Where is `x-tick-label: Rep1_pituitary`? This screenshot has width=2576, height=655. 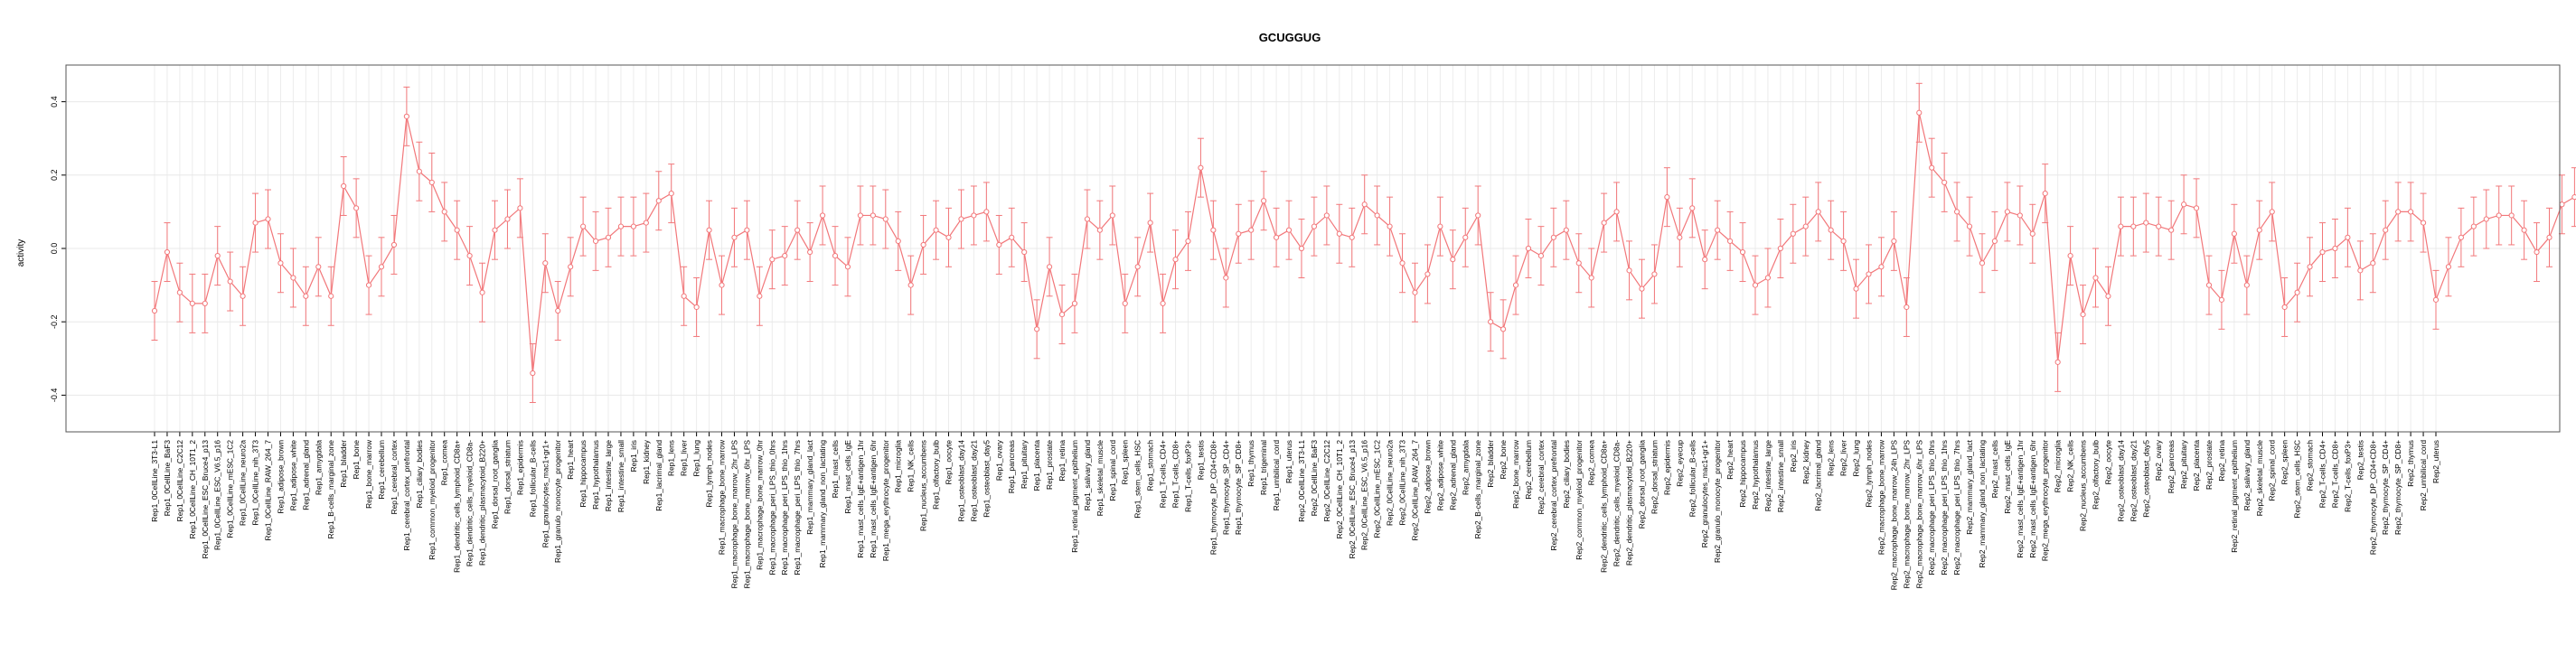
x-tick-label: Rep1_pituitary is located at coordinates (1024, 464).